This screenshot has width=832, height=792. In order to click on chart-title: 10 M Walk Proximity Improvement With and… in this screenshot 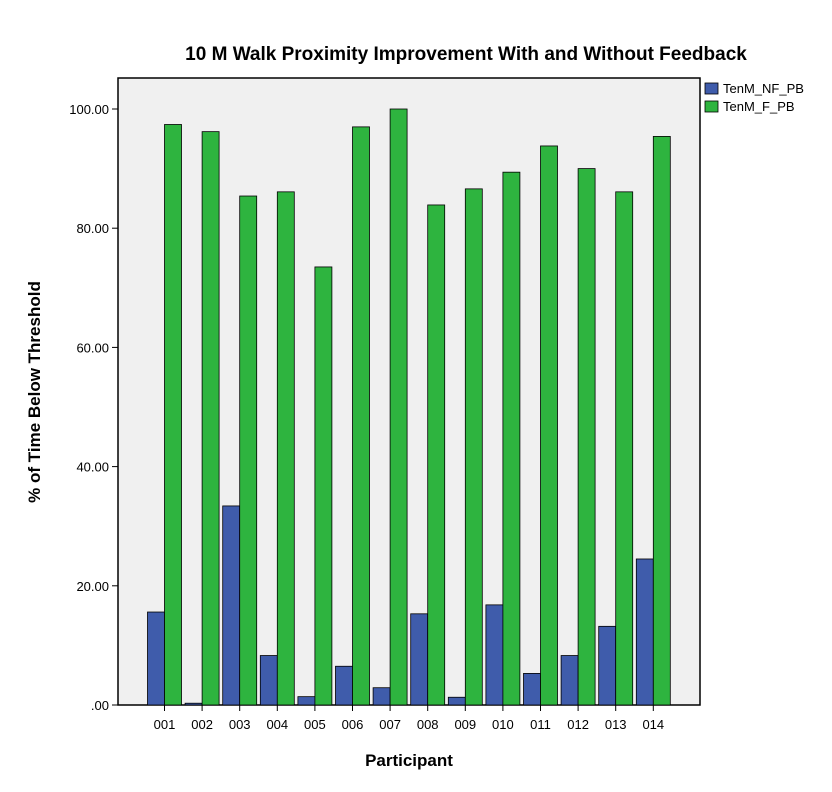, I will do `click(466, 54)`.